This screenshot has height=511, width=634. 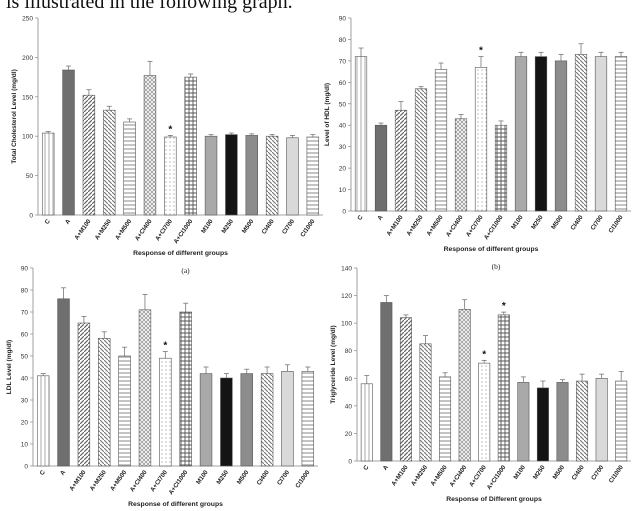 I want to click on bar-m500, so click(x=251, y=175).